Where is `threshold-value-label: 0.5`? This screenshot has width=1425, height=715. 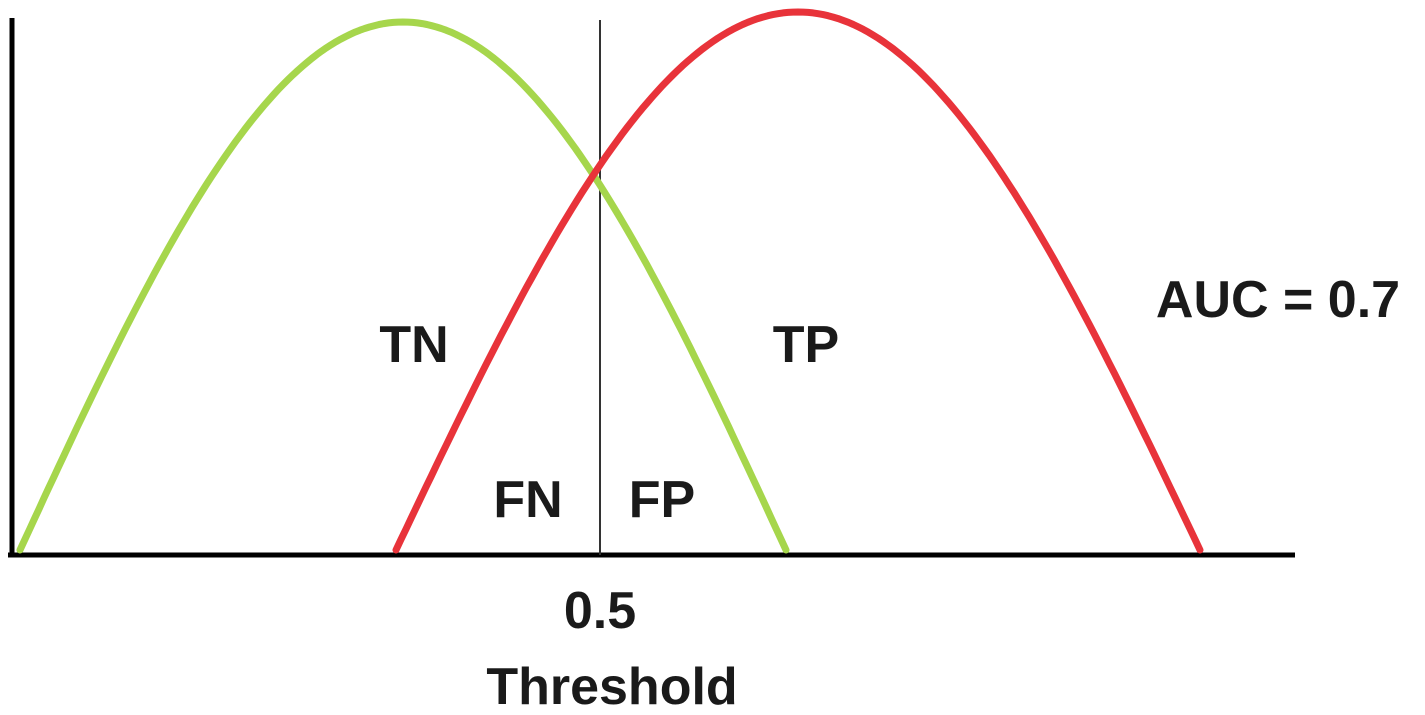
threshold-value-label: 0.5 is located at coordinates (600, 611).